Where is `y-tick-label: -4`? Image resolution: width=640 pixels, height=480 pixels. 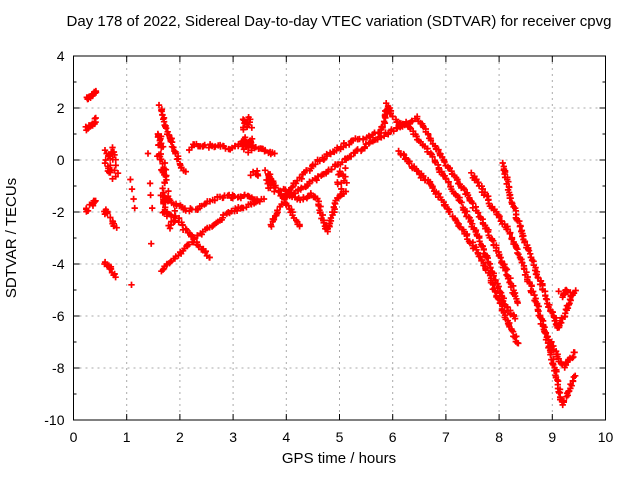 y-tick-label: -4 is located at coordinates (58, 264).